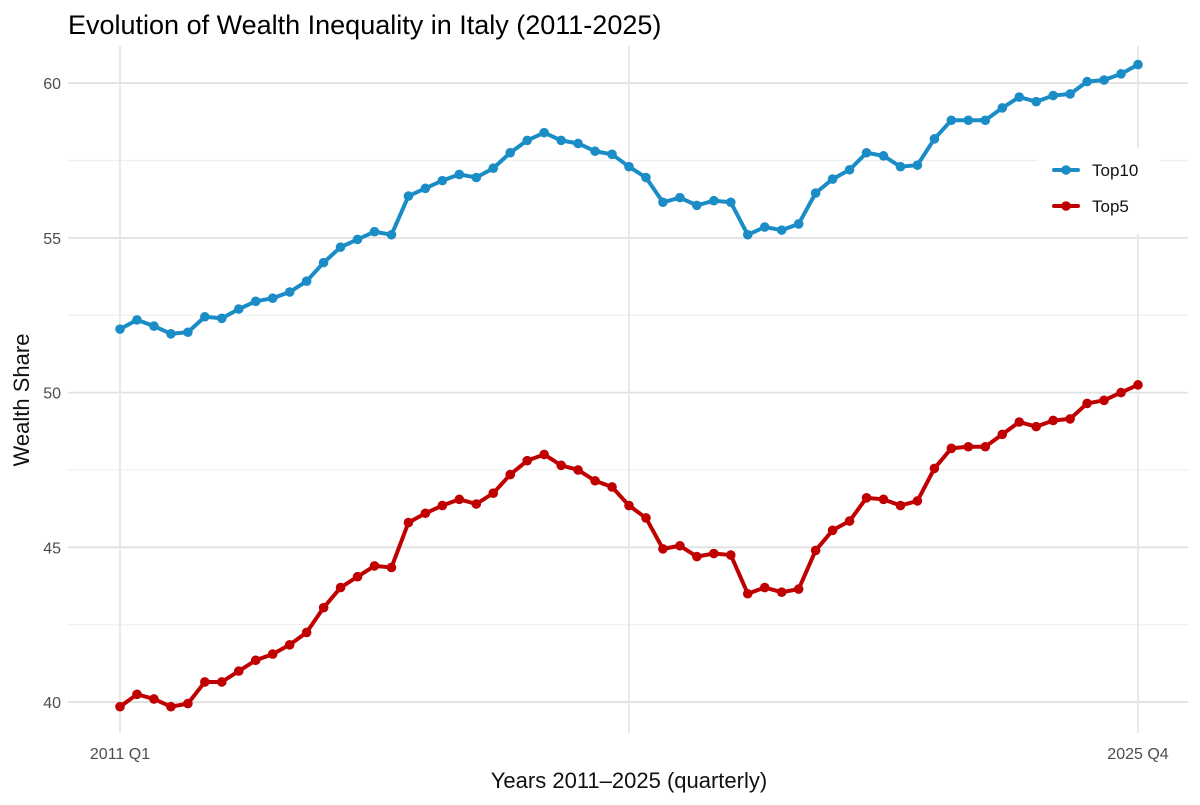 The image size is (1200, 805). I want to click on legend-item-top10: Top10, so click(1095, 170).